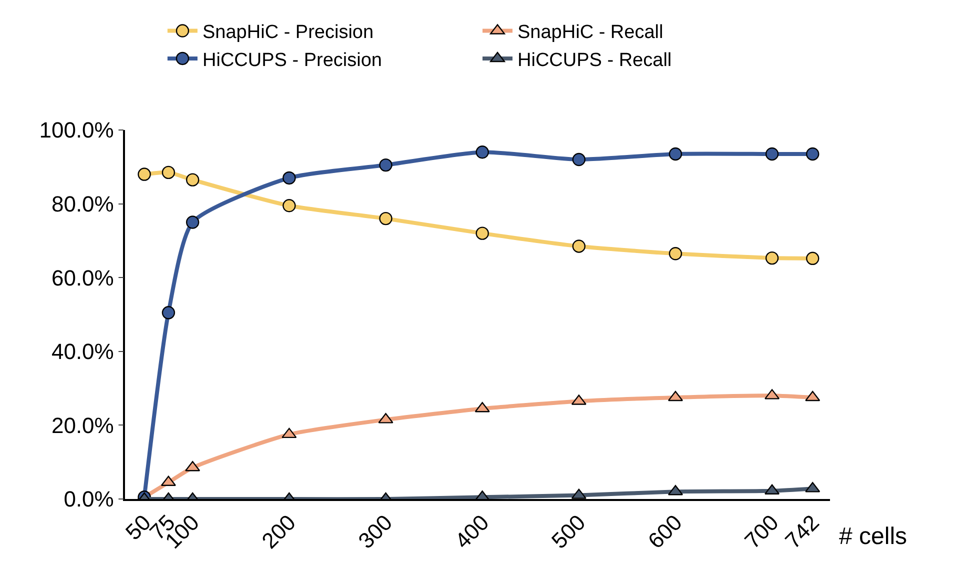 The height and width of the screenshot is (565, 971). Describe the element at coordinates (873, 536) in the screenshot. I see `x-axis-title: # cells` at that location.